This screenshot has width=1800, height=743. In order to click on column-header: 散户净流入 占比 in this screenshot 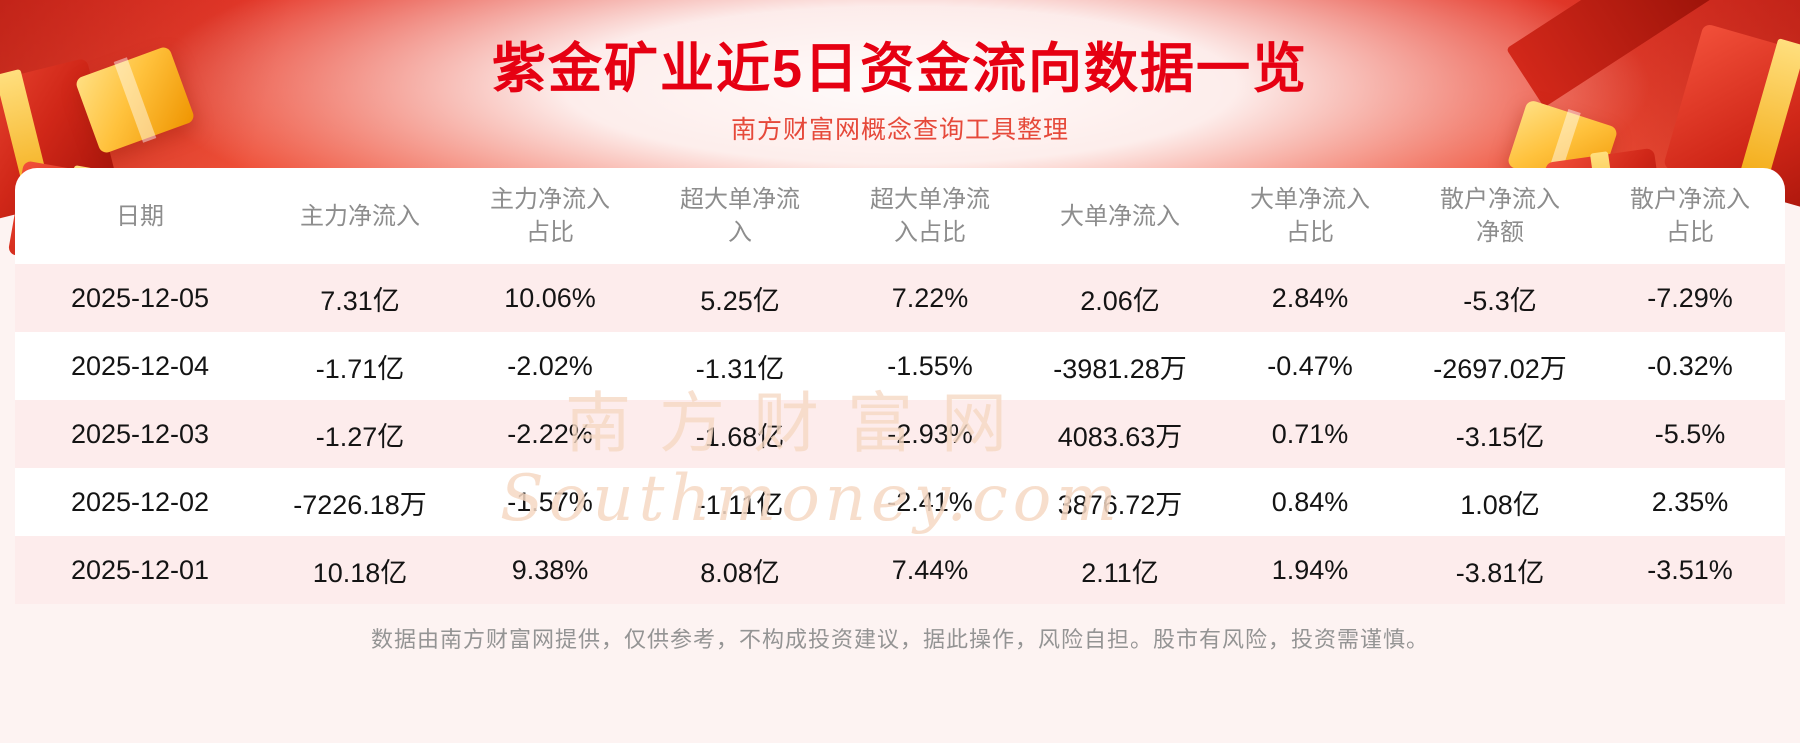, I will do `click(1690, 216)`.